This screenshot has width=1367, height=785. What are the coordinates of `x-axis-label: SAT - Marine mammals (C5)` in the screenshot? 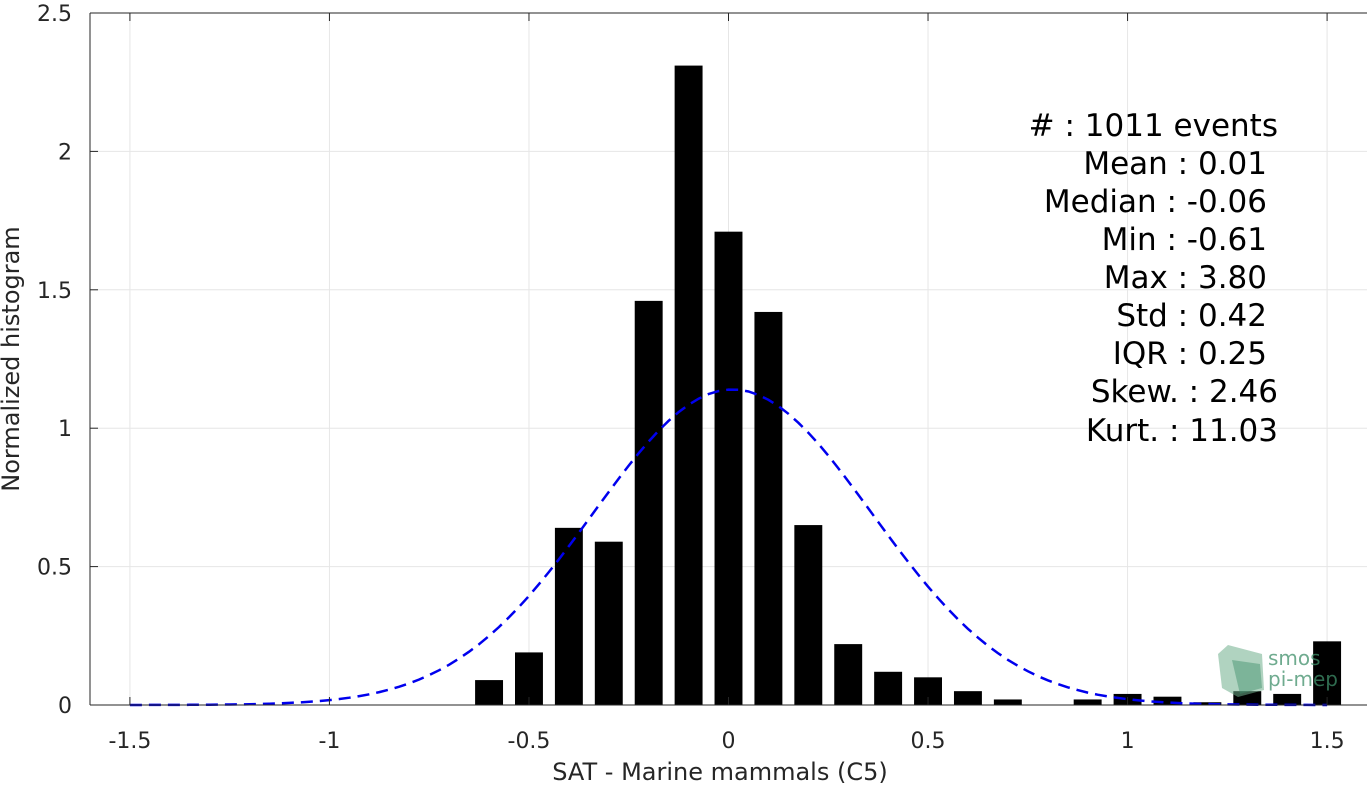 It's located at (719, 771).